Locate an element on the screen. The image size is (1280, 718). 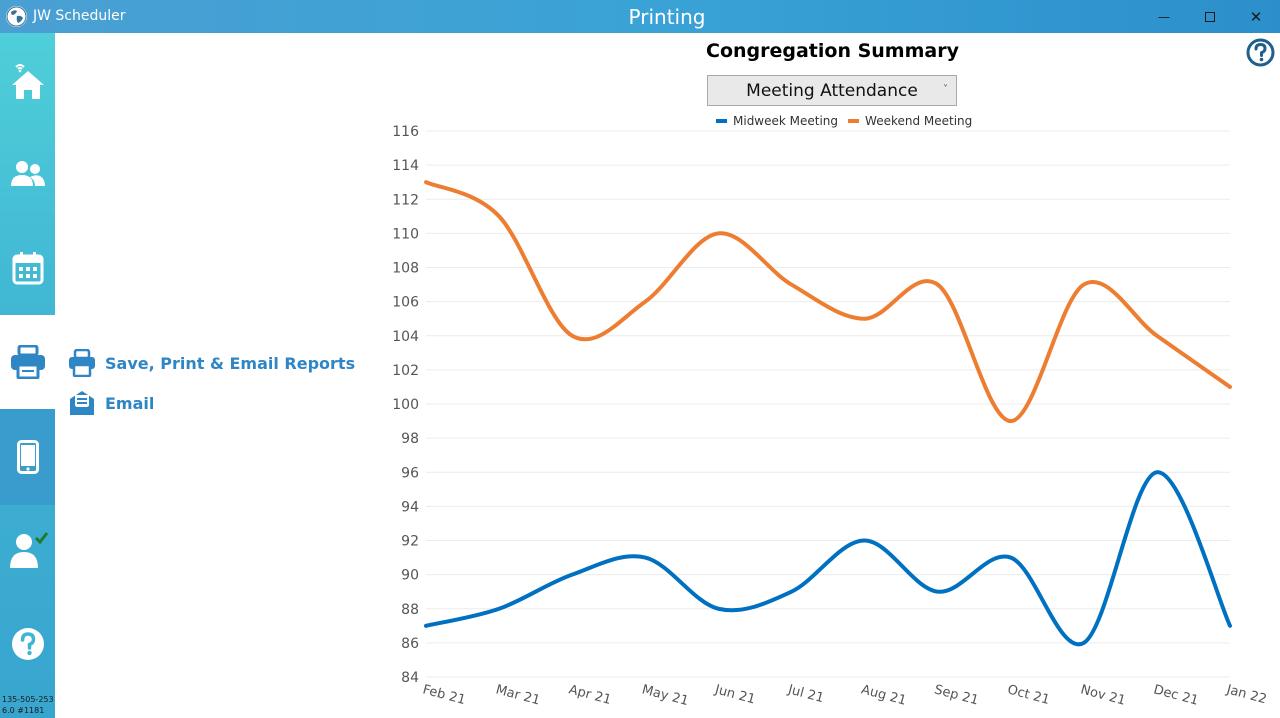
home-wifi-icon is located at coordinates (27, 81).